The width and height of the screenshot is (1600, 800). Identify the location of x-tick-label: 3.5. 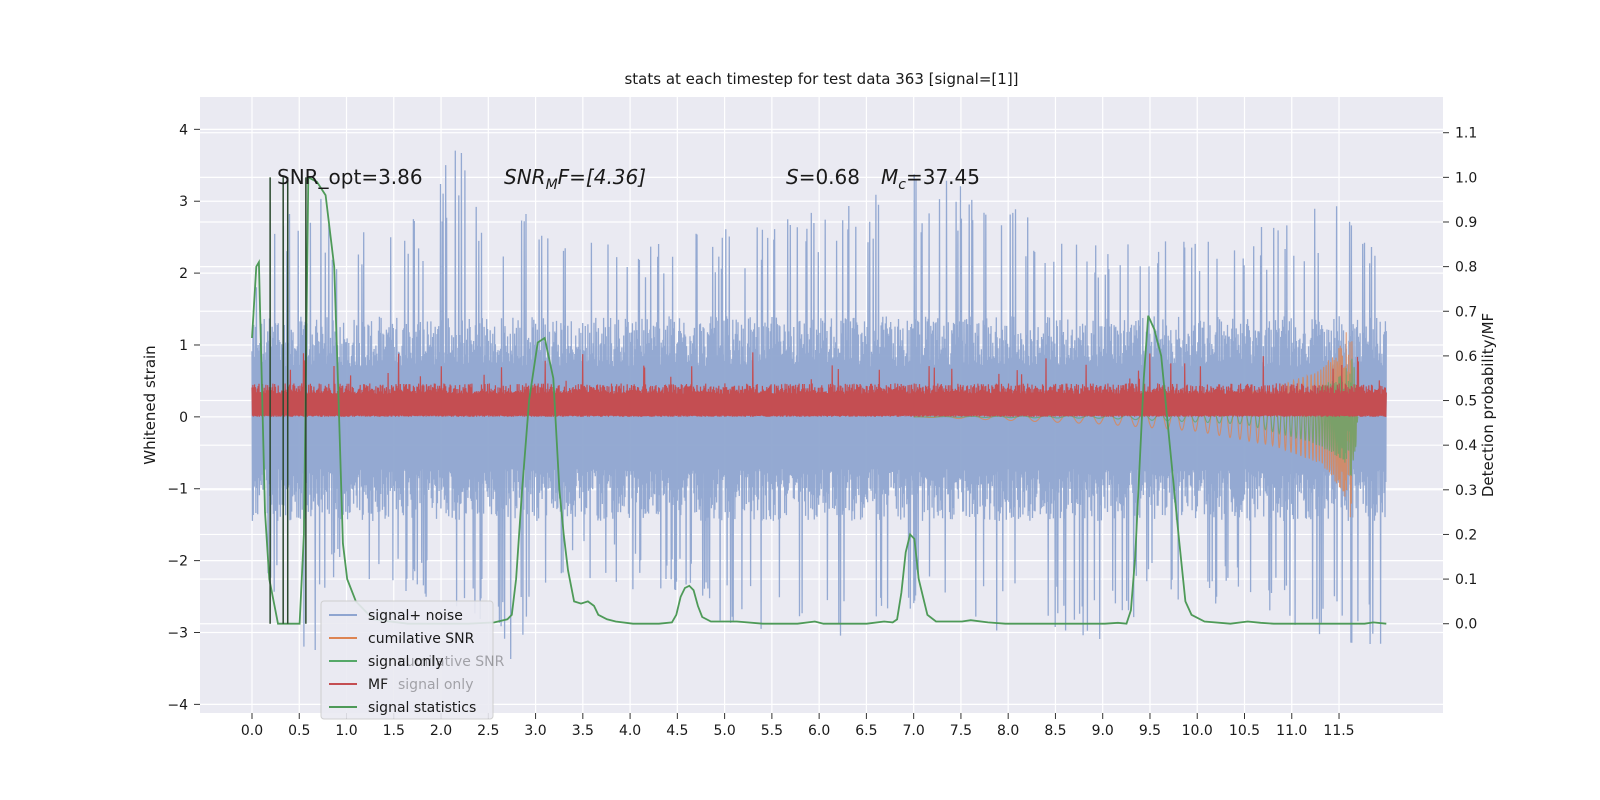
(583, 731).